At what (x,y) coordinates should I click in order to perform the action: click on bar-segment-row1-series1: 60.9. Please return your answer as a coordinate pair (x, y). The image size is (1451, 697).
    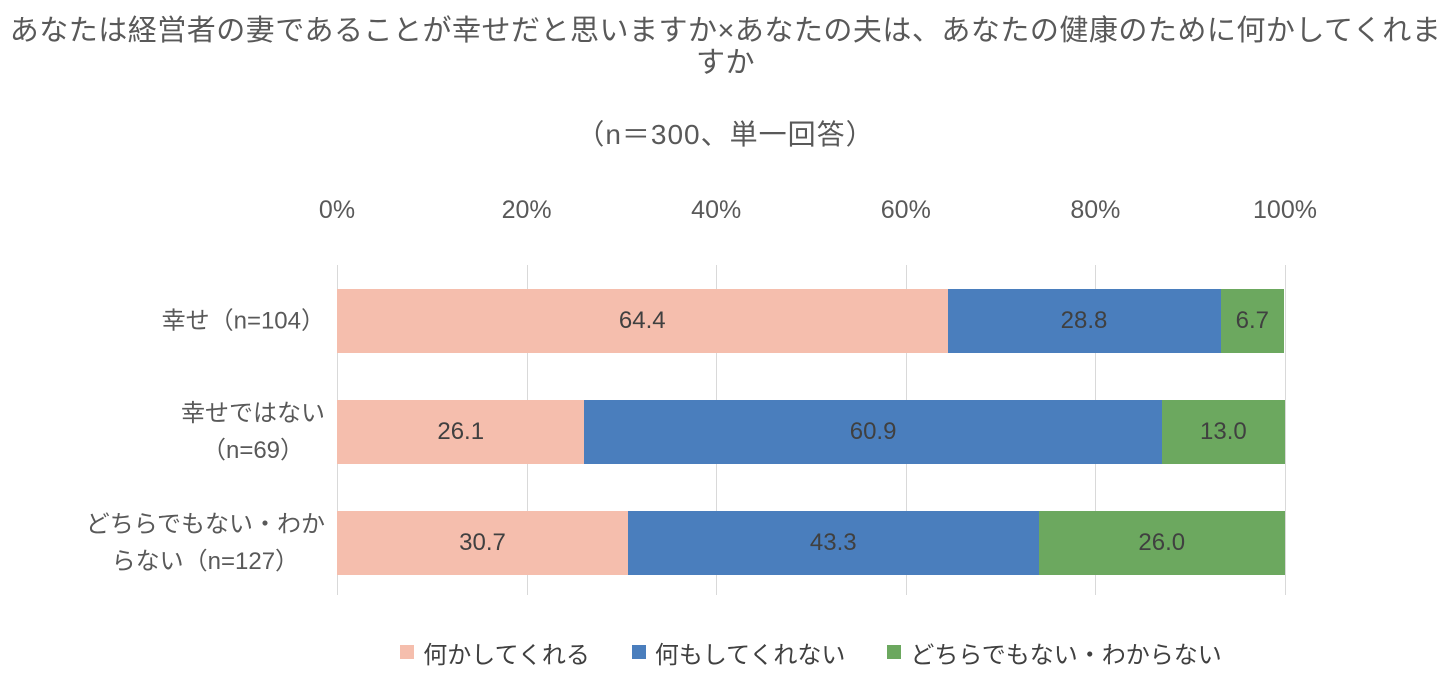
    Looking at the image, I should click on (873, 432).